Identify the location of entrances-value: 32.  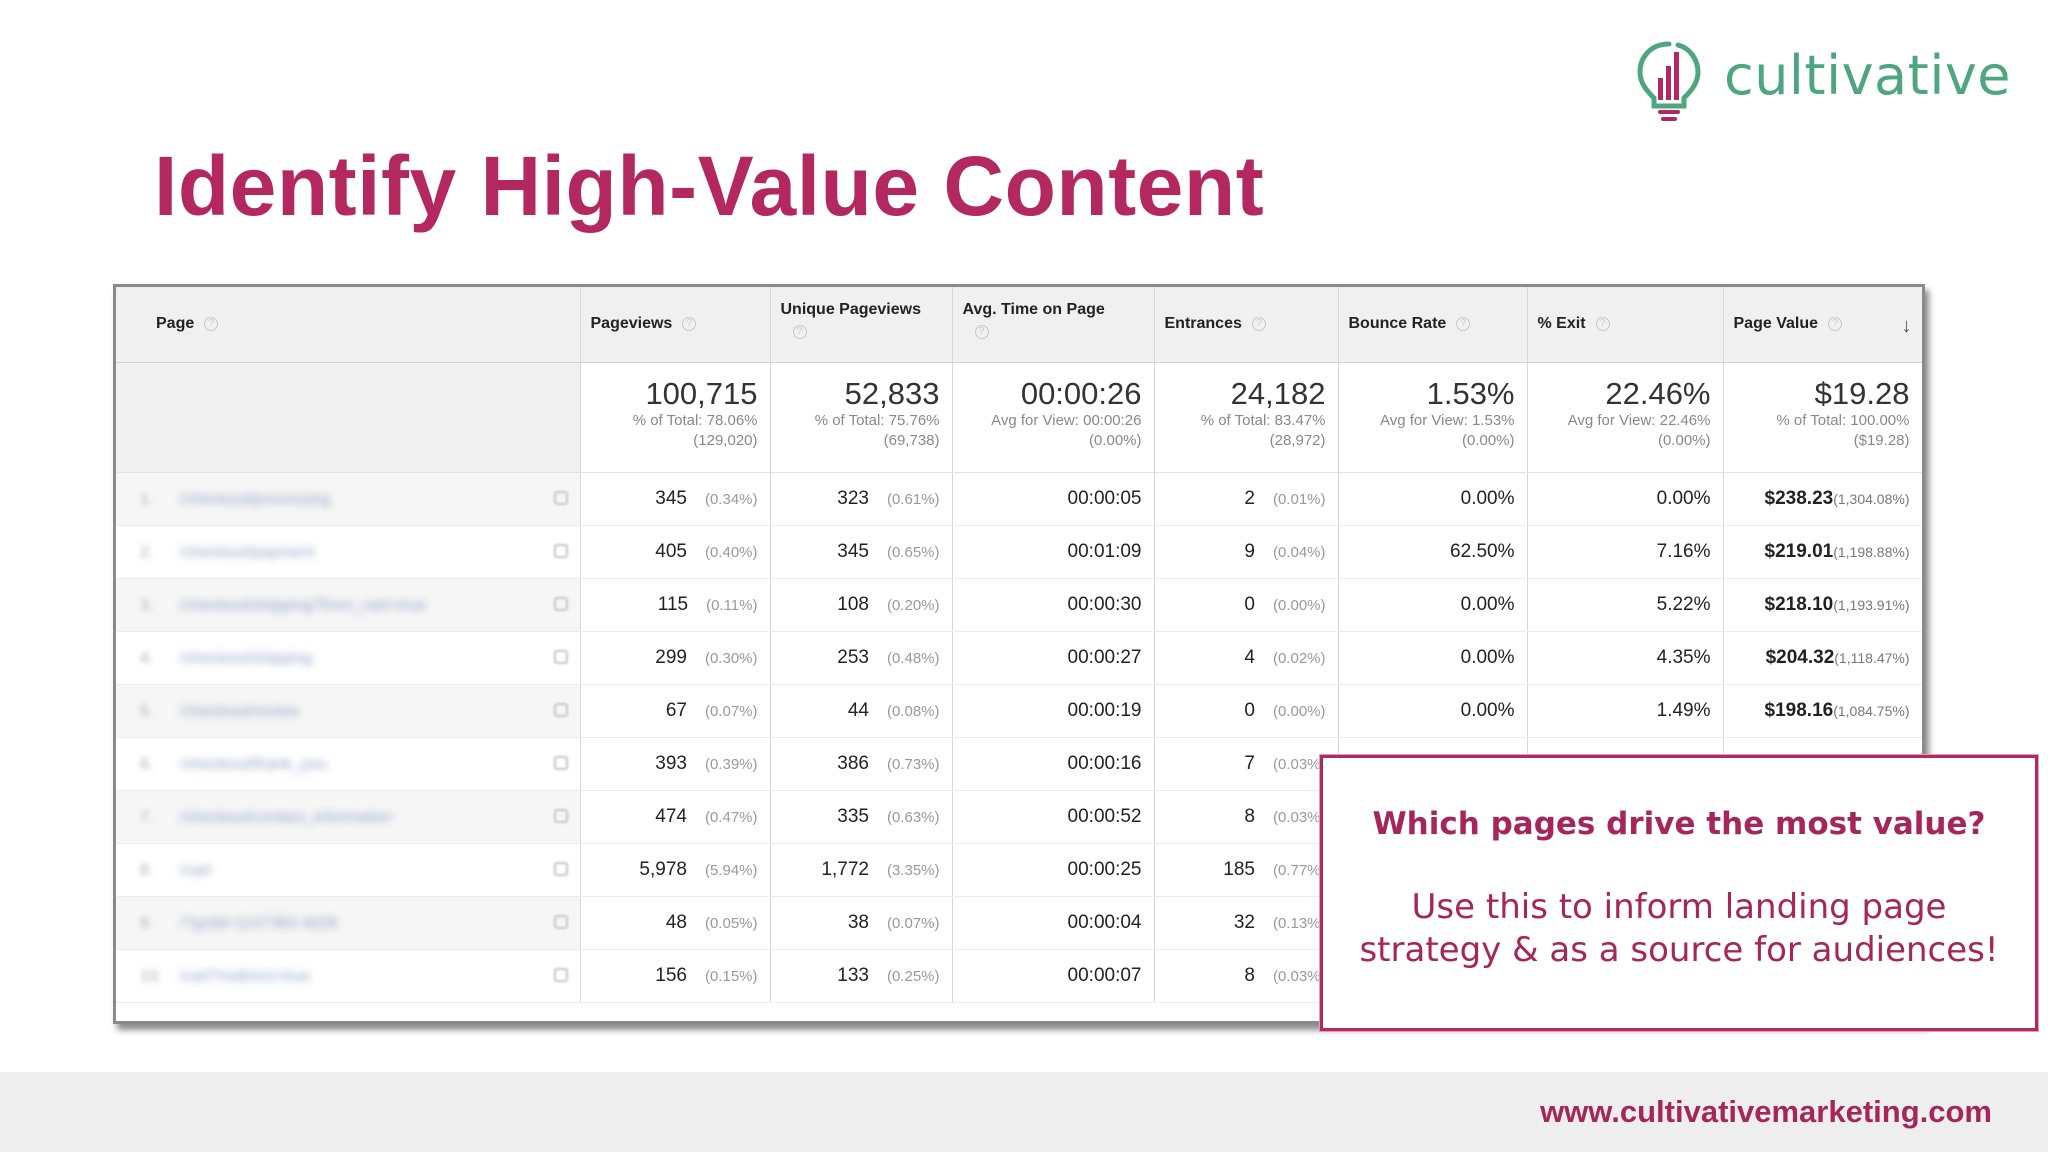
(1244, 922).